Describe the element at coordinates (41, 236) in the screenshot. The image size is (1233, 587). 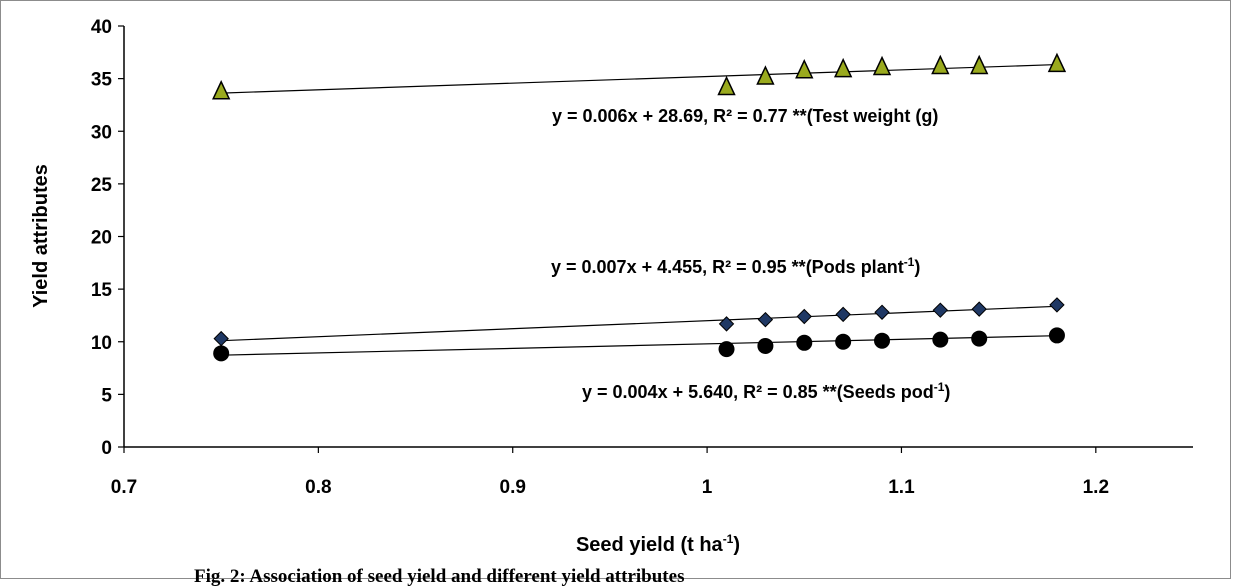
I see `y-axis-title: Yield attributes` at that location.